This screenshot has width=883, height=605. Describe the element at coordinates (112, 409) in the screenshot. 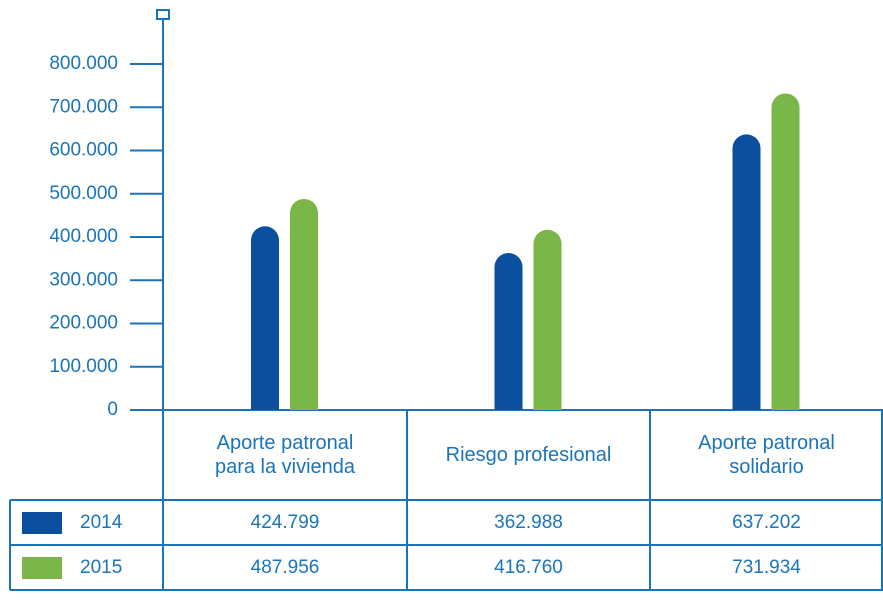

I see `y-tick-label: 0` at that location.